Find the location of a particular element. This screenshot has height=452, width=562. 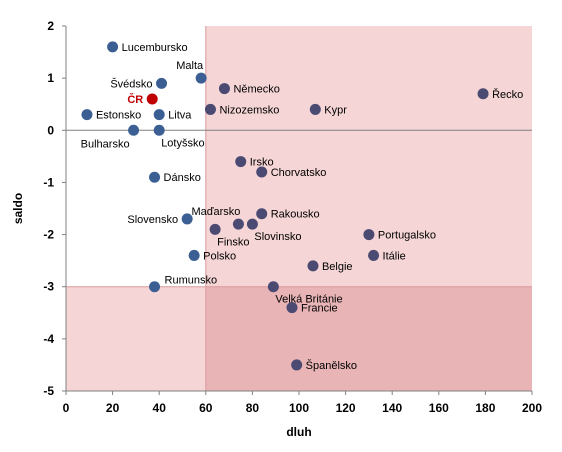

point-cr is located at coordinates (152, 99).